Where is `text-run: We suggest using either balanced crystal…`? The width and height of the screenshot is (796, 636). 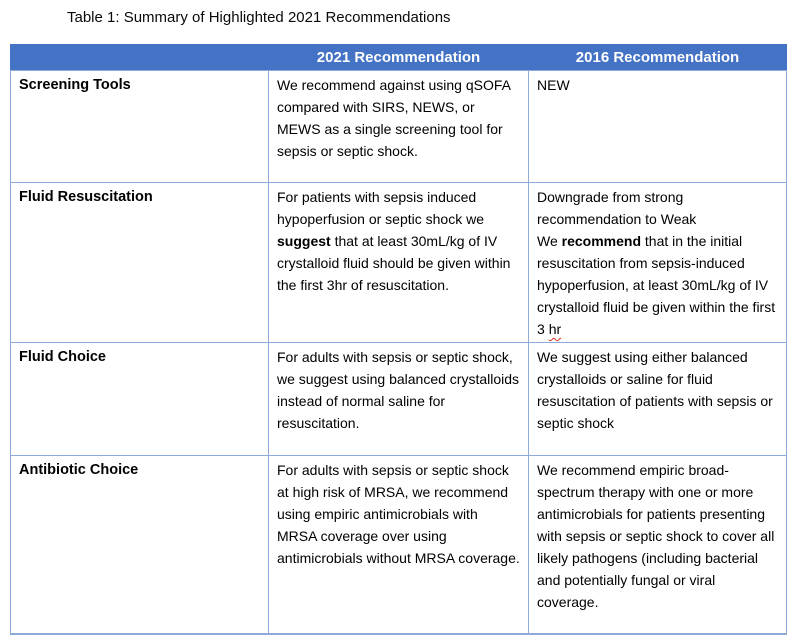
text-run: We suggest using either balanced crystal… is located at coordinates (655, 390).